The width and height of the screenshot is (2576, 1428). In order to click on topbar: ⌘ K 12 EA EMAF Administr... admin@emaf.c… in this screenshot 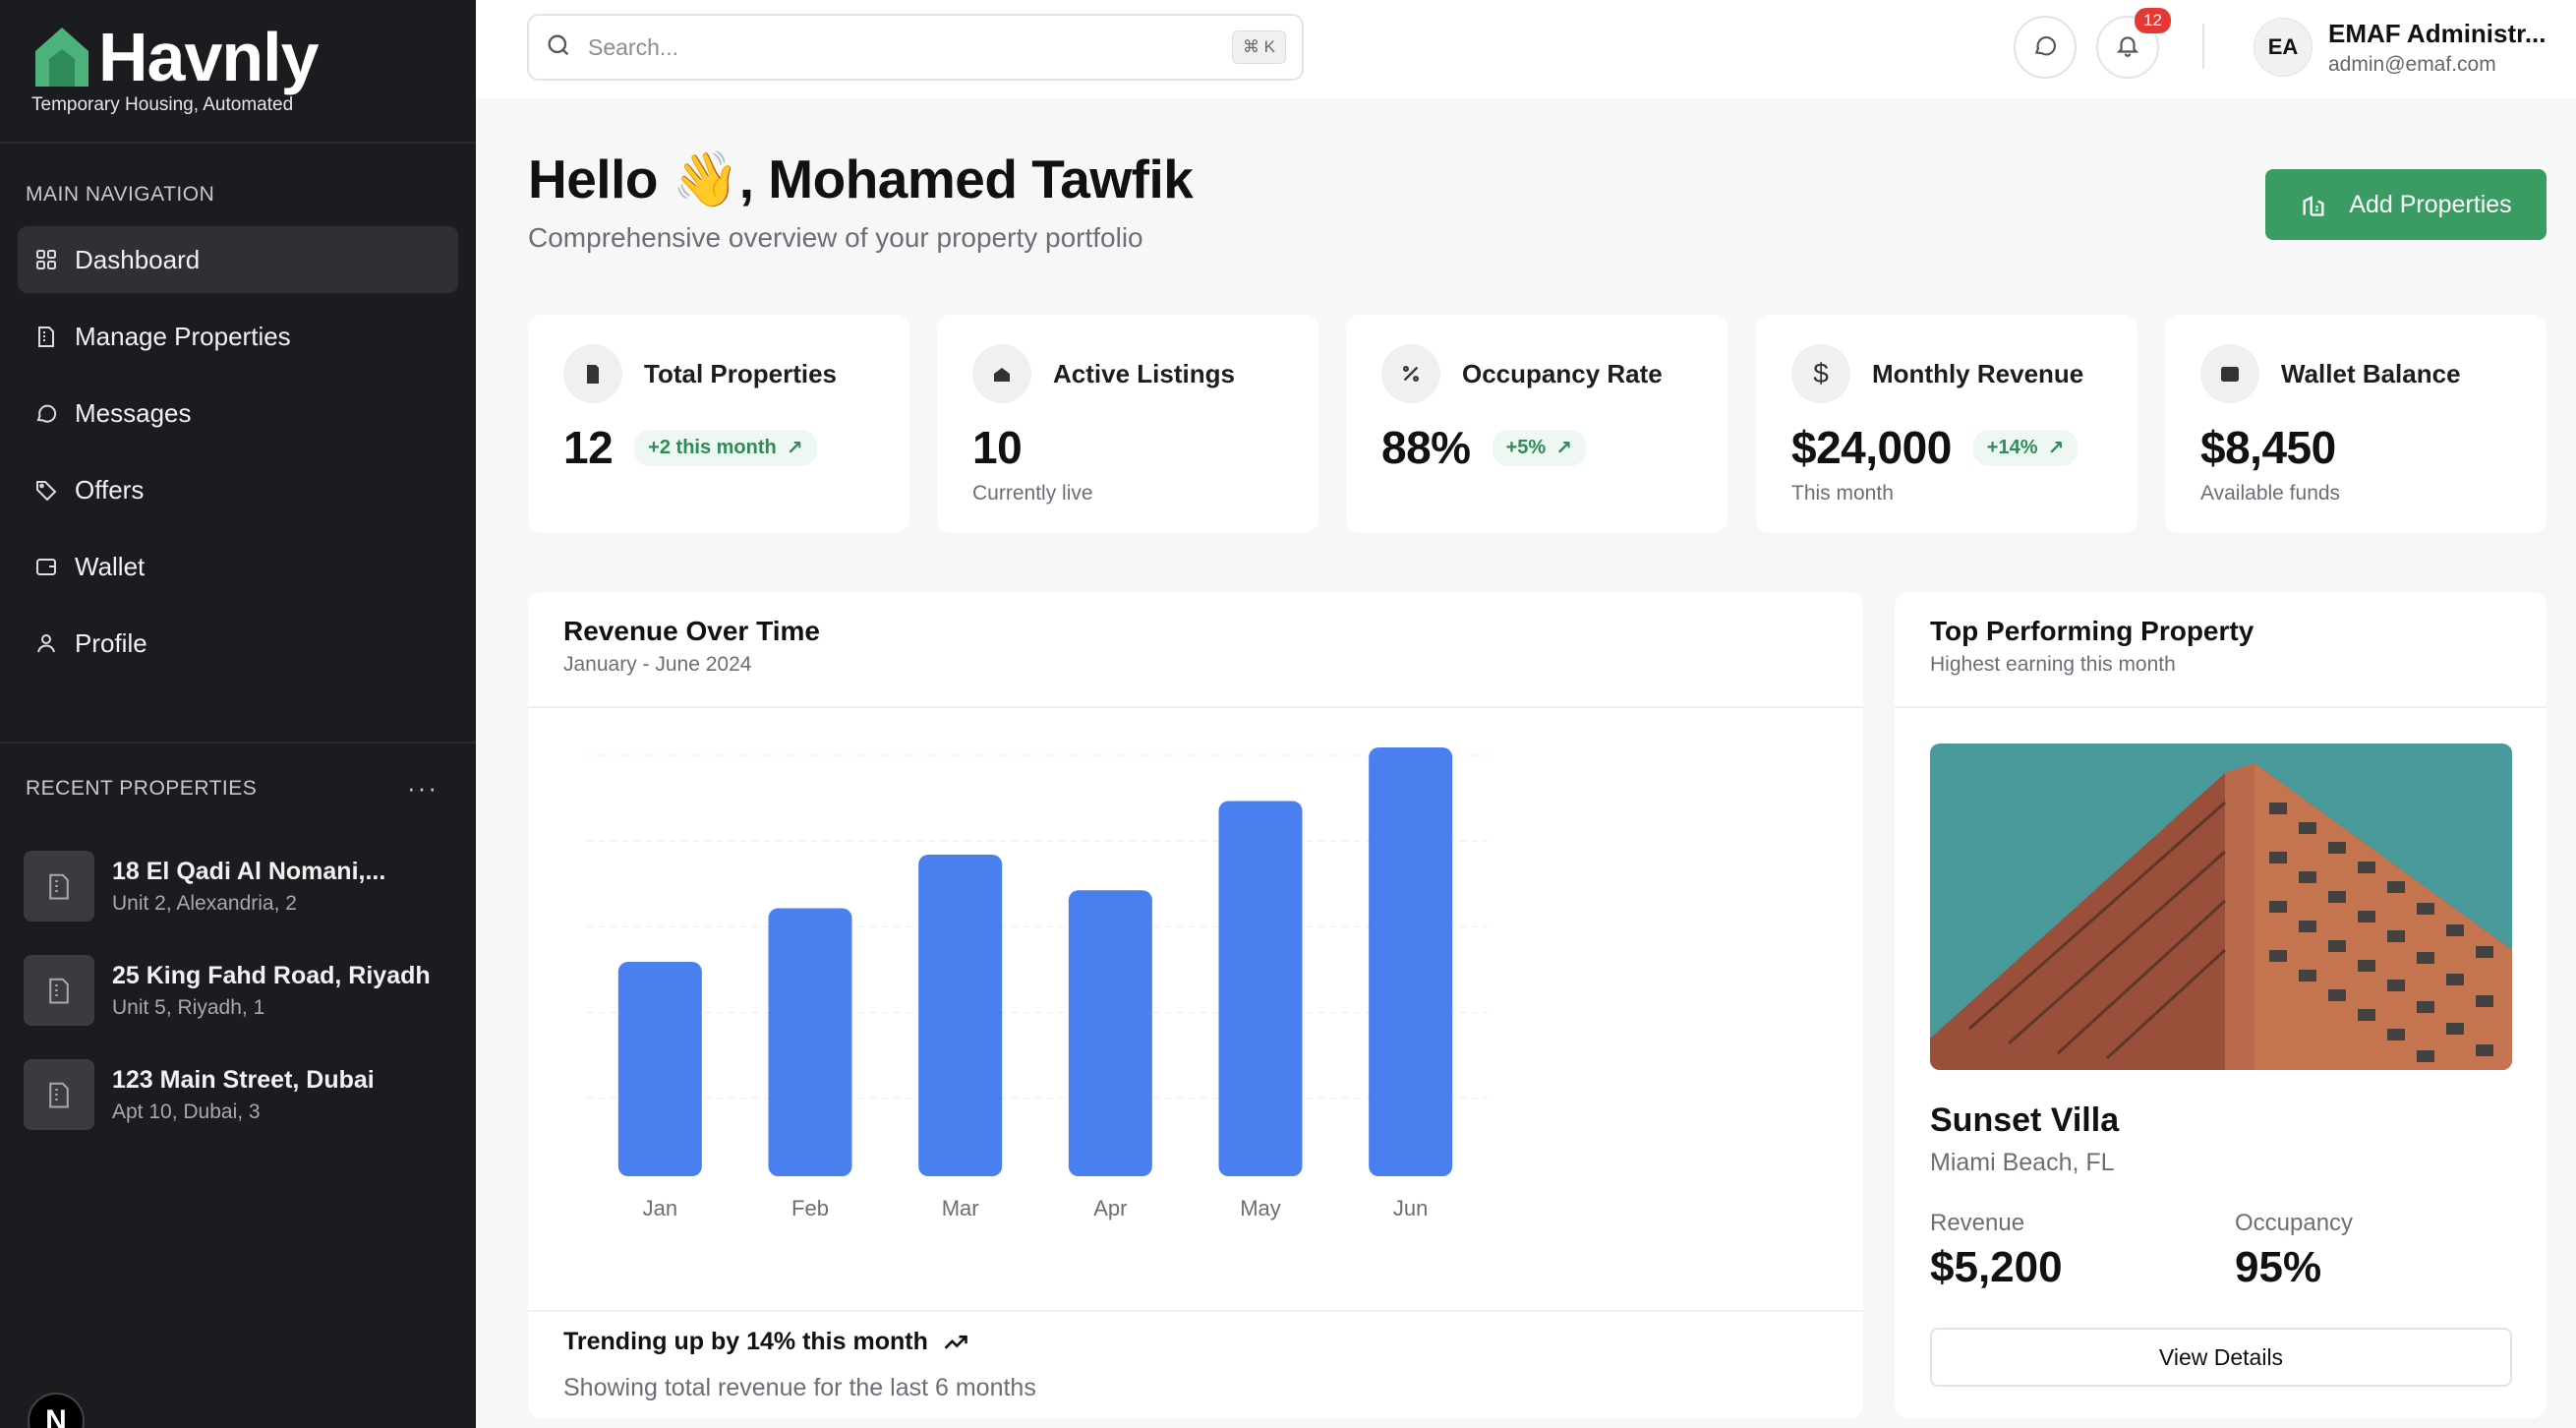, I will do `click(1526, 49)`.